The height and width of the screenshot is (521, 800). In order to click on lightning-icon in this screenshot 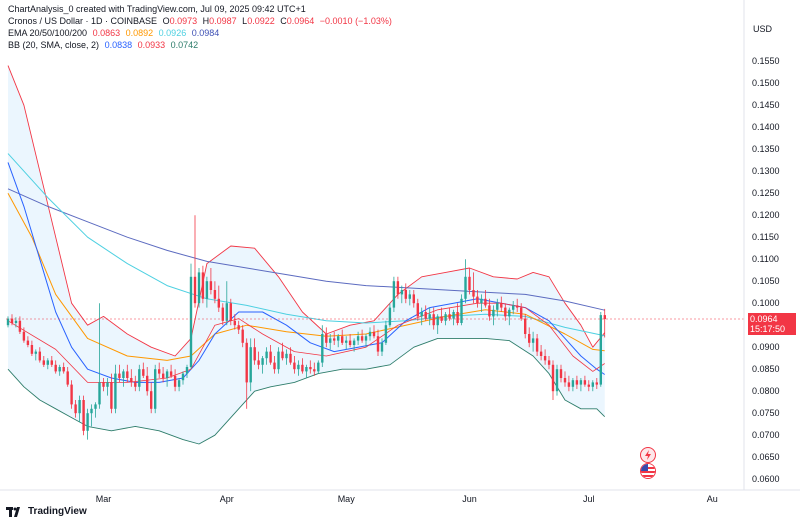, I will do `click(648, 455)`.